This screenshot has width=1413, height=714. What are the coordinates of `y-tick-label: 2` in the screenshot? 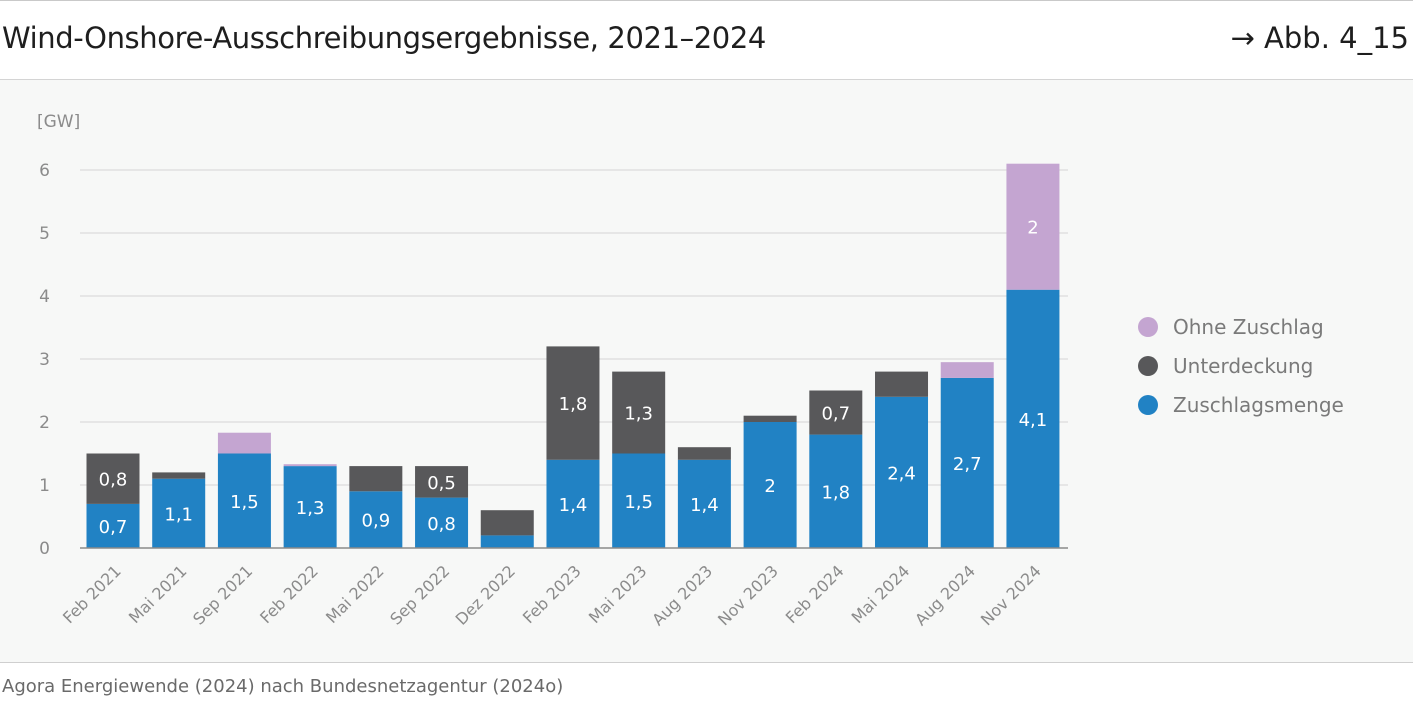 It's located at (44, 423).